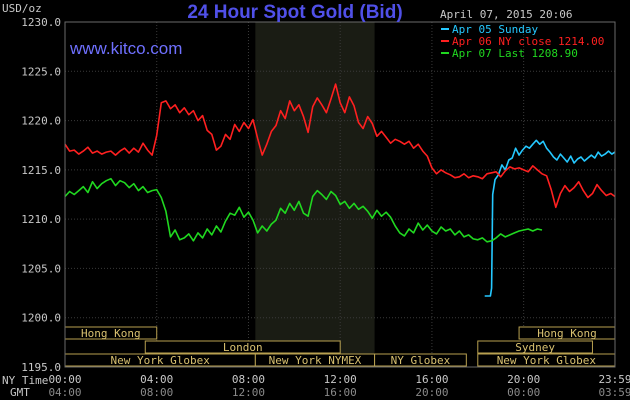  What do you see at coordinates (41, 219) in the screenshot?
I see `y-tick-label: 1210.0` at bounding box center [41, 219].